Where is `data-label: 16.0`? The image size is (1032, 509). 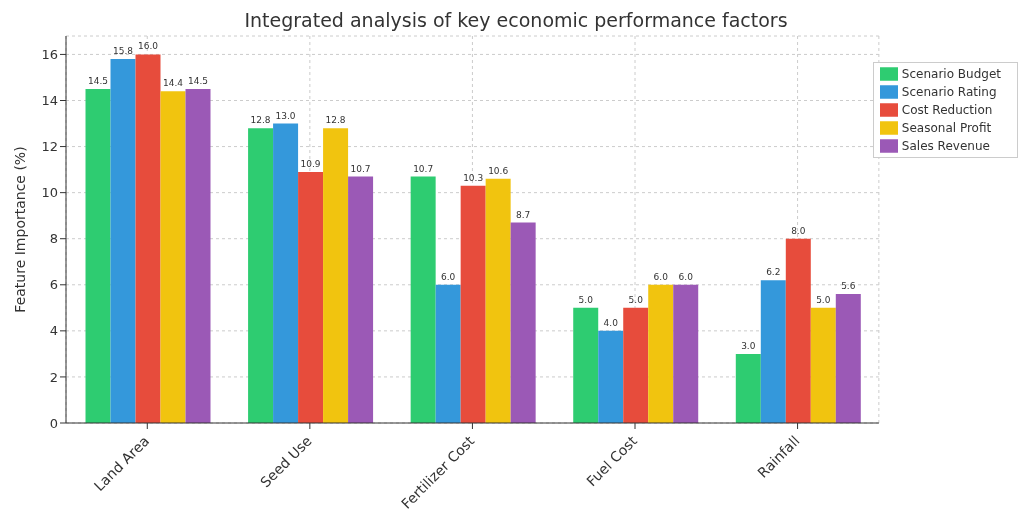 data-label: 16.0 is located at coordinates (148, 46).